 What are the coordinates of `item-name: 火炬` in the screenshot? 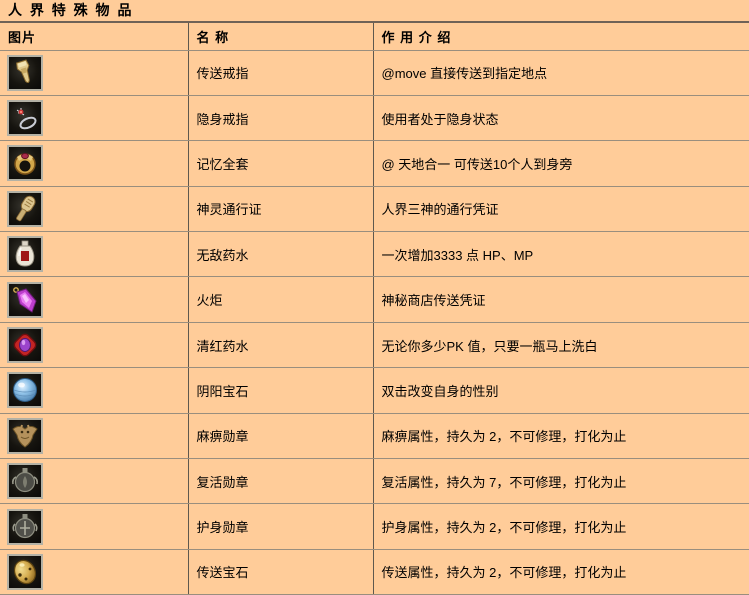 It's located at (281, 299).